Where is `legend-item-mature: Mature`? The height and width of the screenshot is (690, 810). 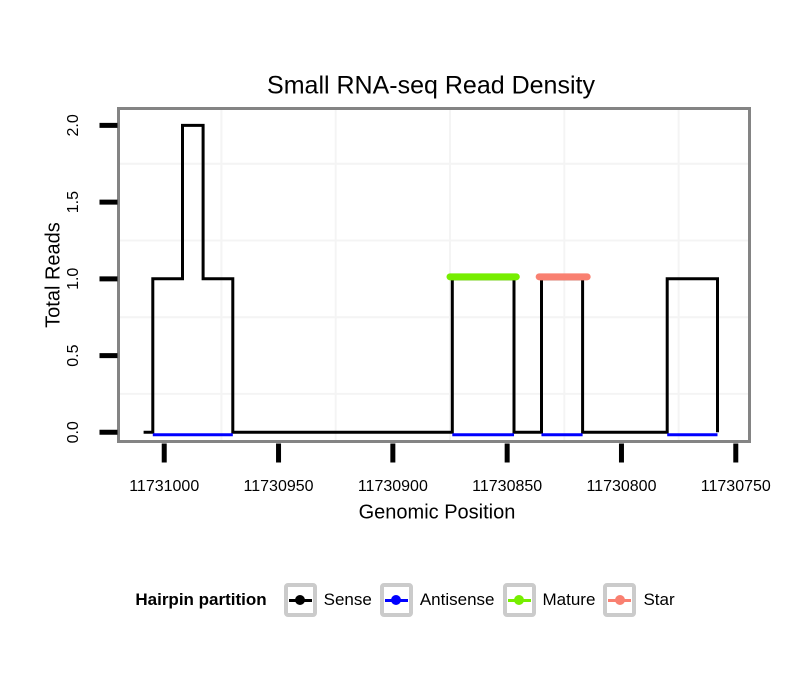 legend-item-mature: Mature is located at coordinates (549, 600).